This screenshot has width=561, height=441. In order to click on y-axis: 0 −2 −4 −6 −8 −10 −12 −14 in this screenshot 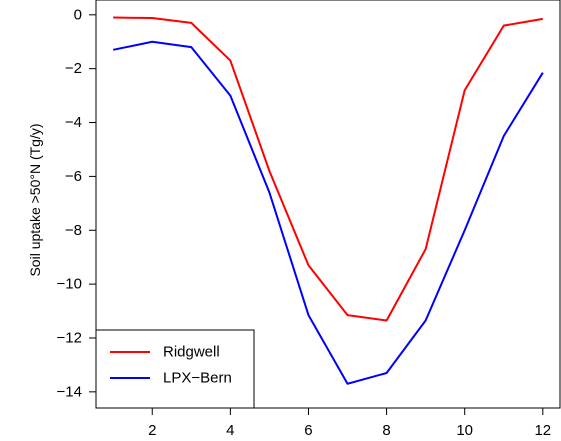, I will do `click(76, 203)`.